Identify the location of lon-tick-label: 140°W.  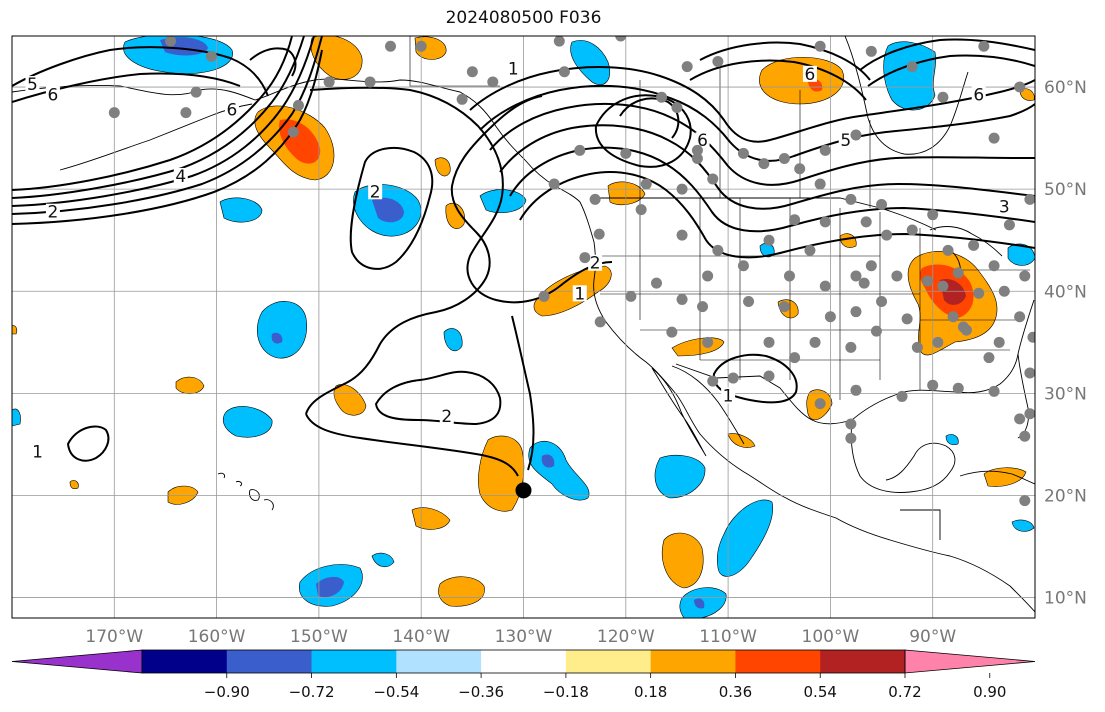
(421, 637).